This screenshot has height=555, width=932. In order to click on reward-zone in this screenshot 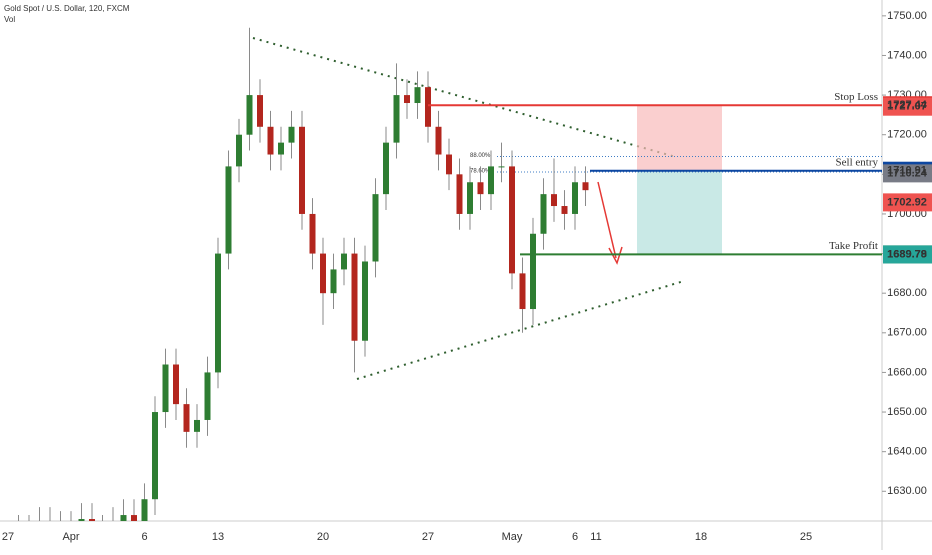, I will do `click(679, 212)`.